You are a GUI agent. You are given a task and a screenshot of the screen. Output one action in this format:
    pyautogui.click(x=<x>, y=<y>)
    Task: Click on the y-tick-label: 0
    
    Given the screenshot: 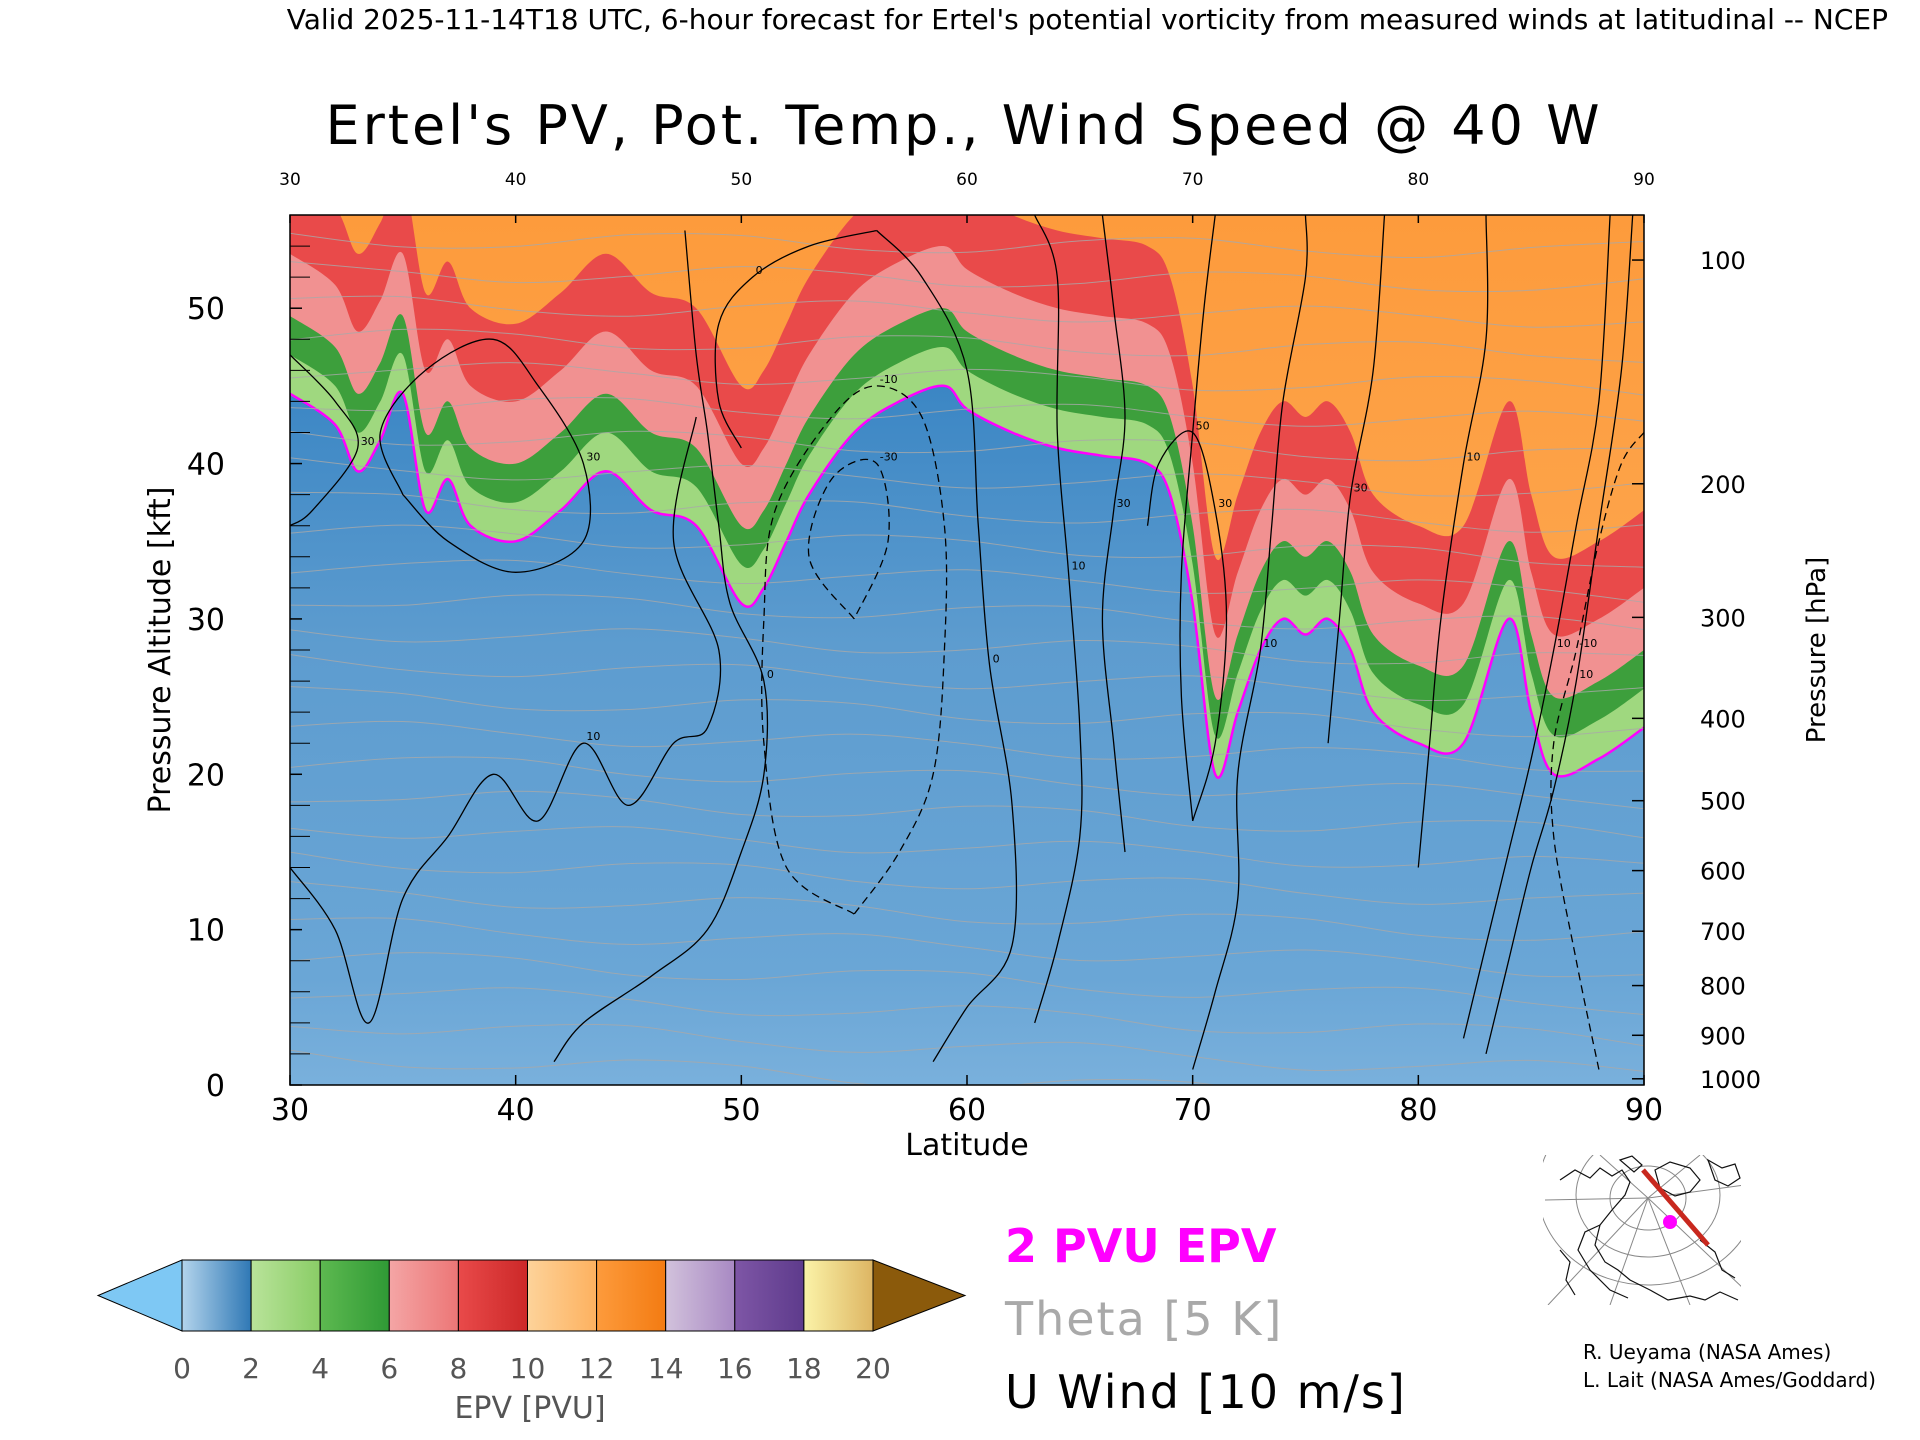 What is the action you would take?
    pyautogui.click(x=215, y=1086)
    